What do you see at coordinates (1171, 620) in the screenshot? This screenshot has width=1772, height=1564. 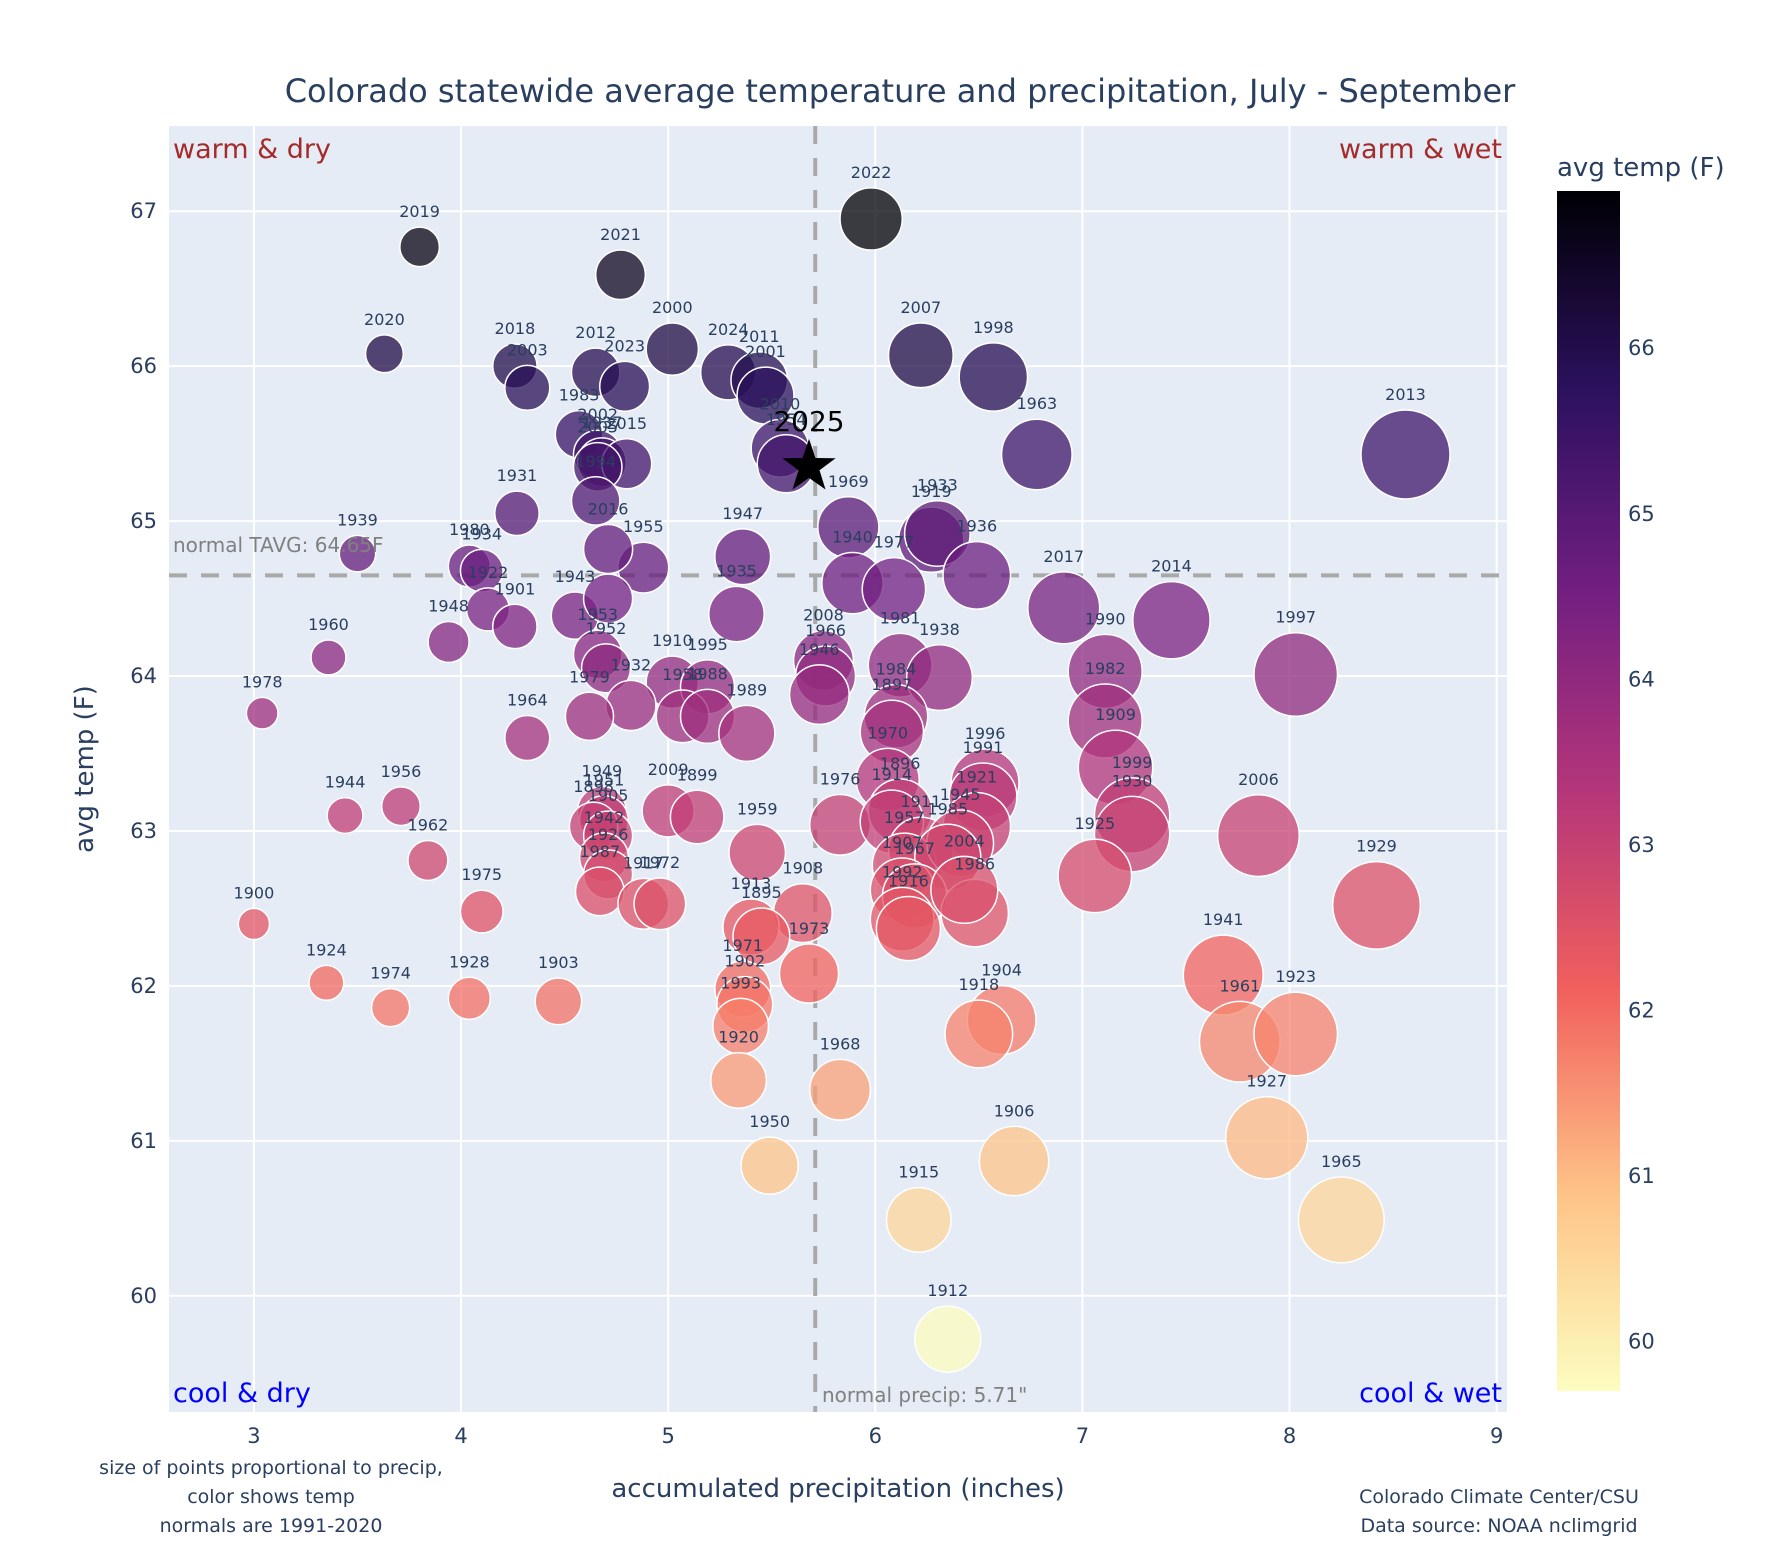 I see `point-2014` at bounding box center [1171, 620].